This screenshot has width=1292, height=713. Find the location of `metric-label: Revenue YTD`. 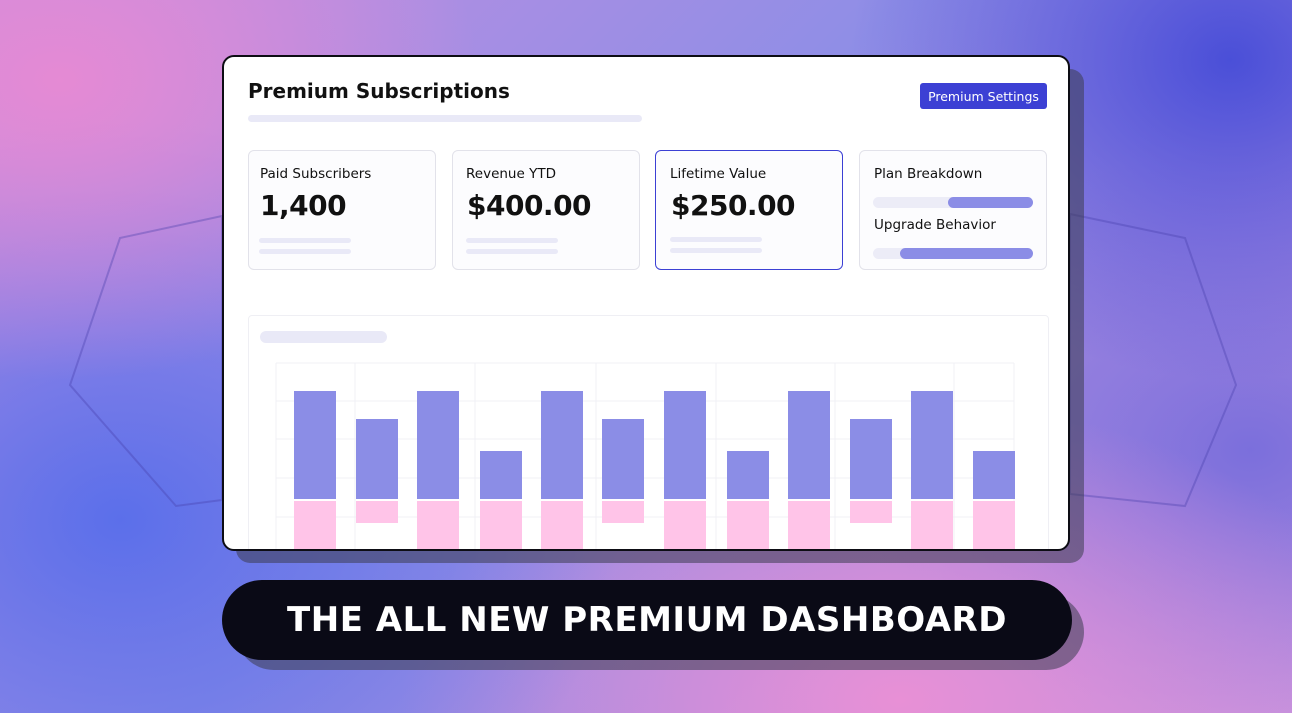

metric-label: Revenue YTD is located at coordinates (511, 174).